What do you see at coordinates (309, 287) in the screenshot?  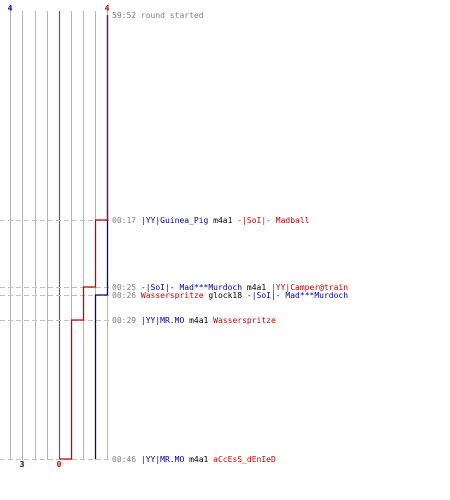 I see `event-text: |YY|Camper@train` at bounding box center [309, 287].